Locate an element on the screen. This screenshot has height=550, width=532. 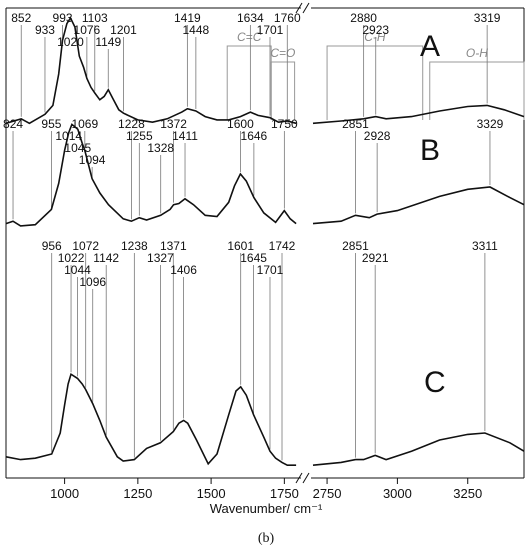
peak-label-C-2851: 2851 is located at coordinates (355, 246).